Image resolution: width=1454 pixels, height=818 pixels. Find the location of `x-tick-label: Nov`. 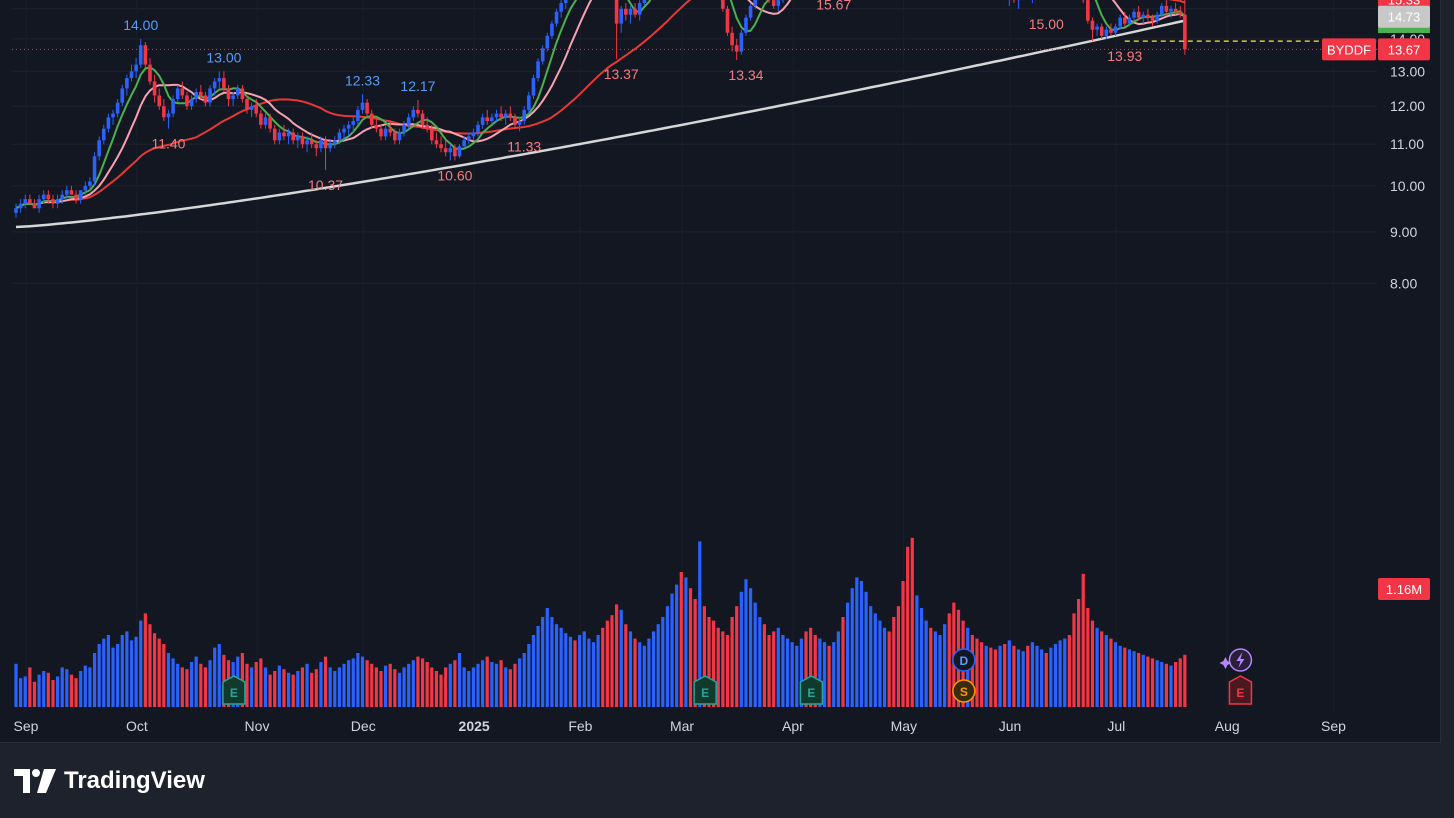

x-tick-label: Nov is located at coordinates (257, 726).